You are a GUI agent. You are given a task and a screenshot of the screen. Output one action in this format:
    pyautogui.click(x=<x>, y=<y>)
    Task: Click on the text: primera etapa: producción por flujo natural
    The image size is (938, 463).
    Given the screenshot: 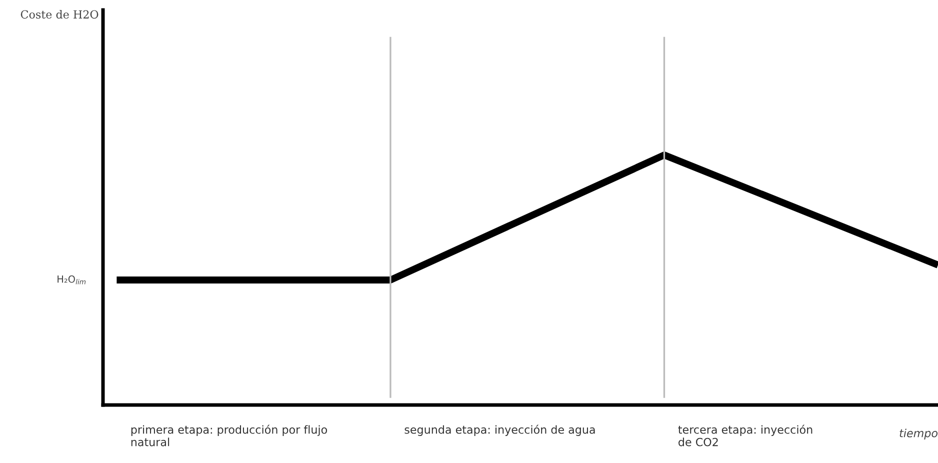 What is the action you would take?
    pyautogui.click(x=229, y=435)
    